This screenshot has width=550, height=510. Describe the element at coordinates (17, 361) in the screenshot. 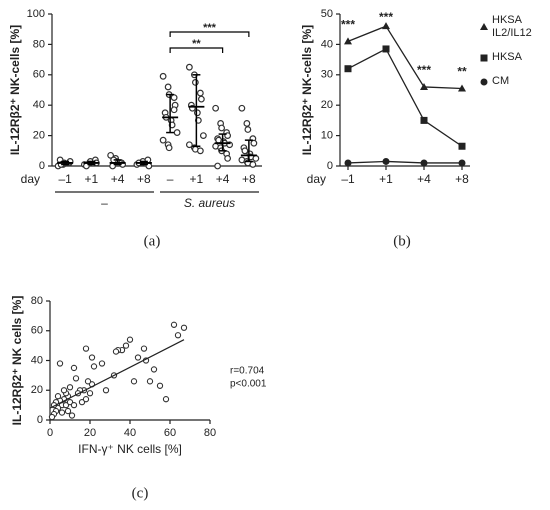

I see `y-axis-label: IL-12Rβ2⁺ NK cells [%]` at that location.